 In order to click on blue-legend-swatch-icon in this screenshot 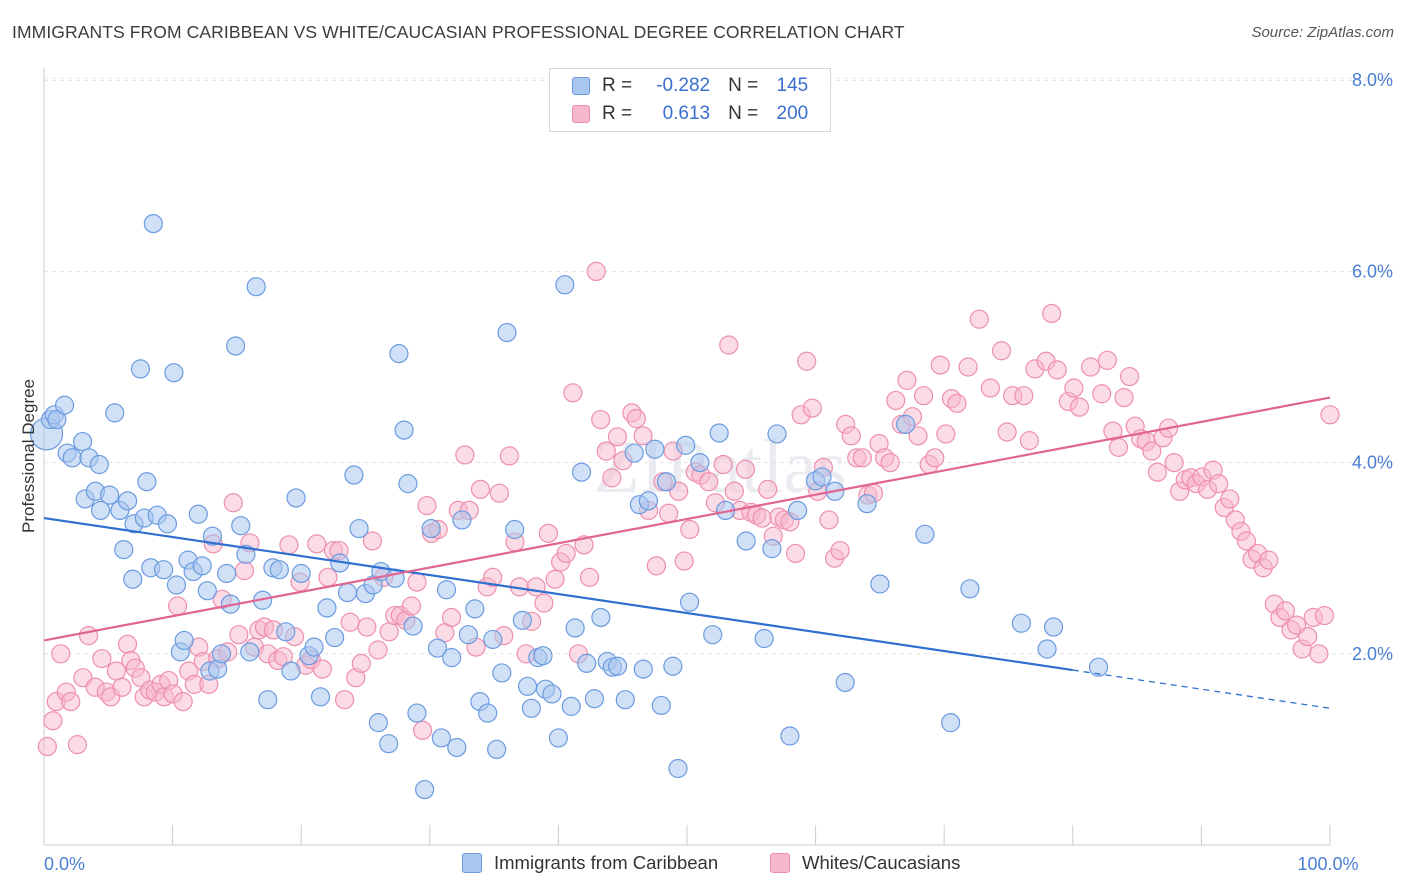, I will do `click(472, 863)`.